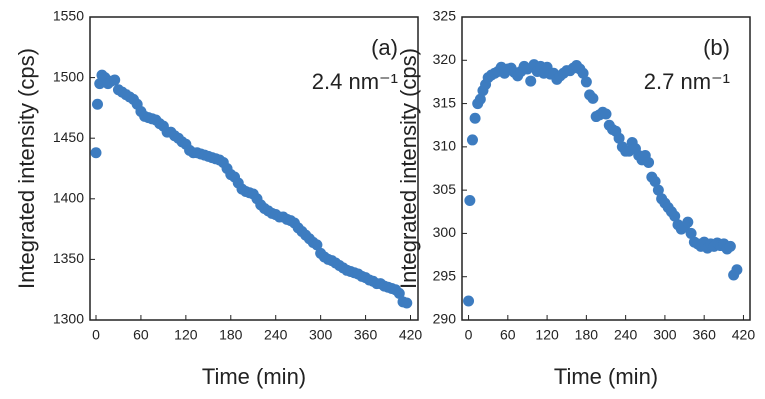 The width and height of the screenshot is (765, 399). I want to click on y-tick-label: 310, so click(445, 146).